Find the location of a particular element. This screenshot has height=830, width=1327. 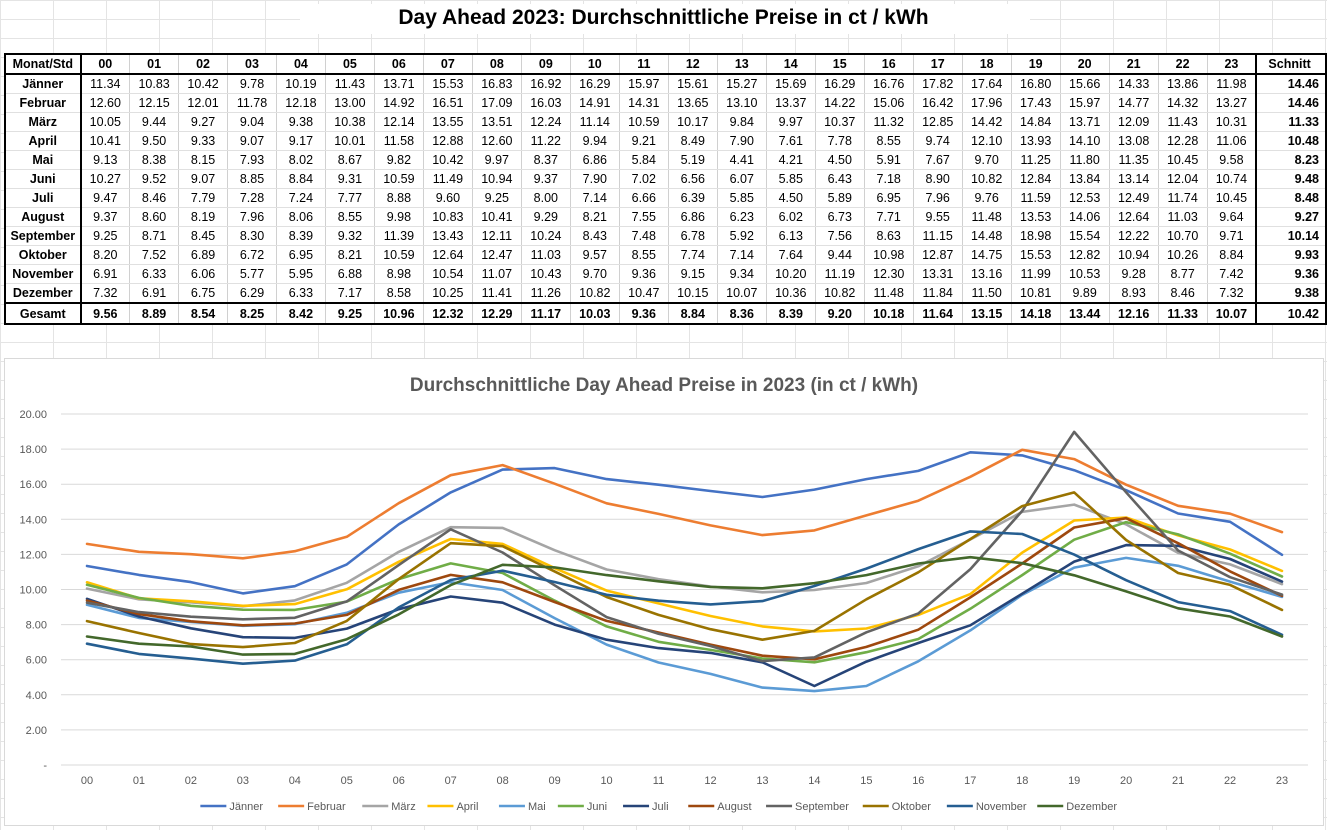

price-cell: 4.50 is located at coordinates (840, 160).